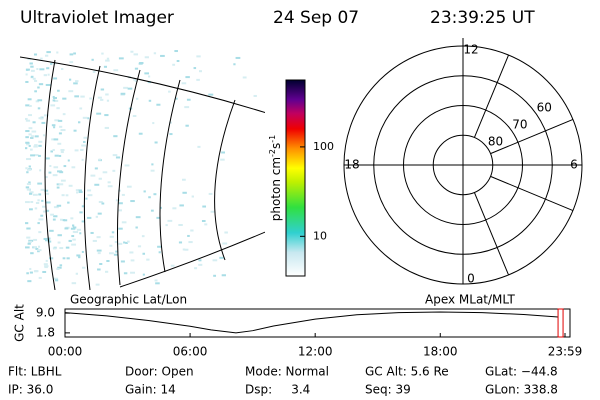 The height and width of the screenshot is (400, 600). I want to click on mlt-line, so click(491, 96).